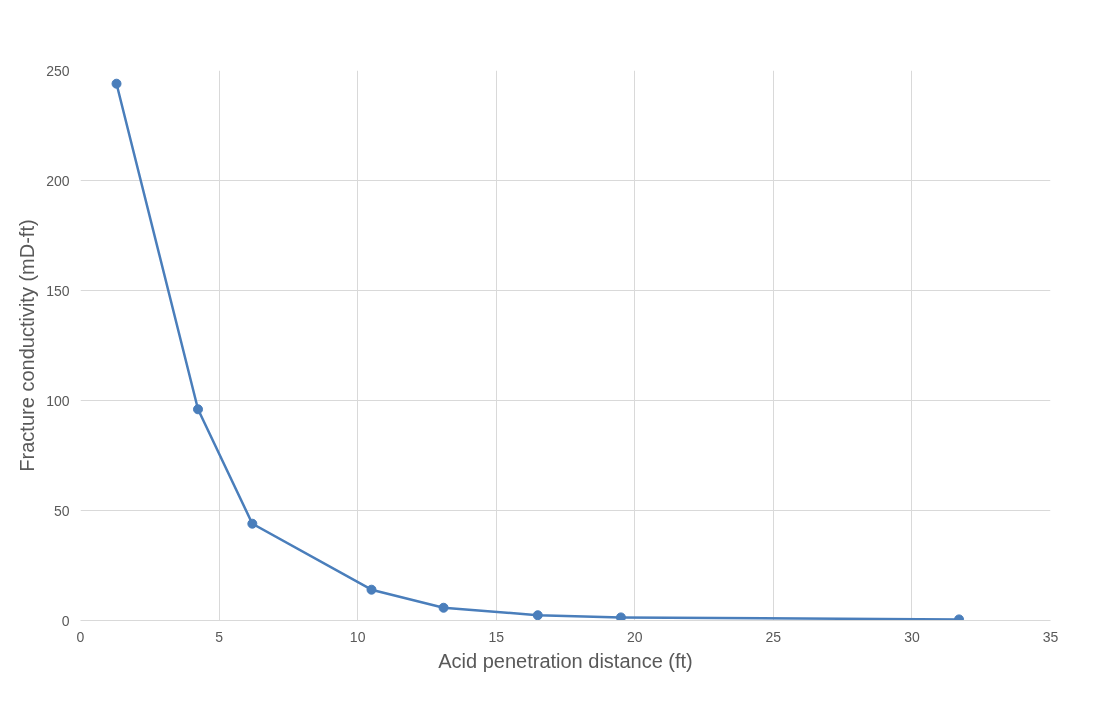 The image size is (1112, 702). What do you see at coordinates (80, 636) in the screenshot?
I see `x-tick-label: 0` at bounding box center [80, 636].